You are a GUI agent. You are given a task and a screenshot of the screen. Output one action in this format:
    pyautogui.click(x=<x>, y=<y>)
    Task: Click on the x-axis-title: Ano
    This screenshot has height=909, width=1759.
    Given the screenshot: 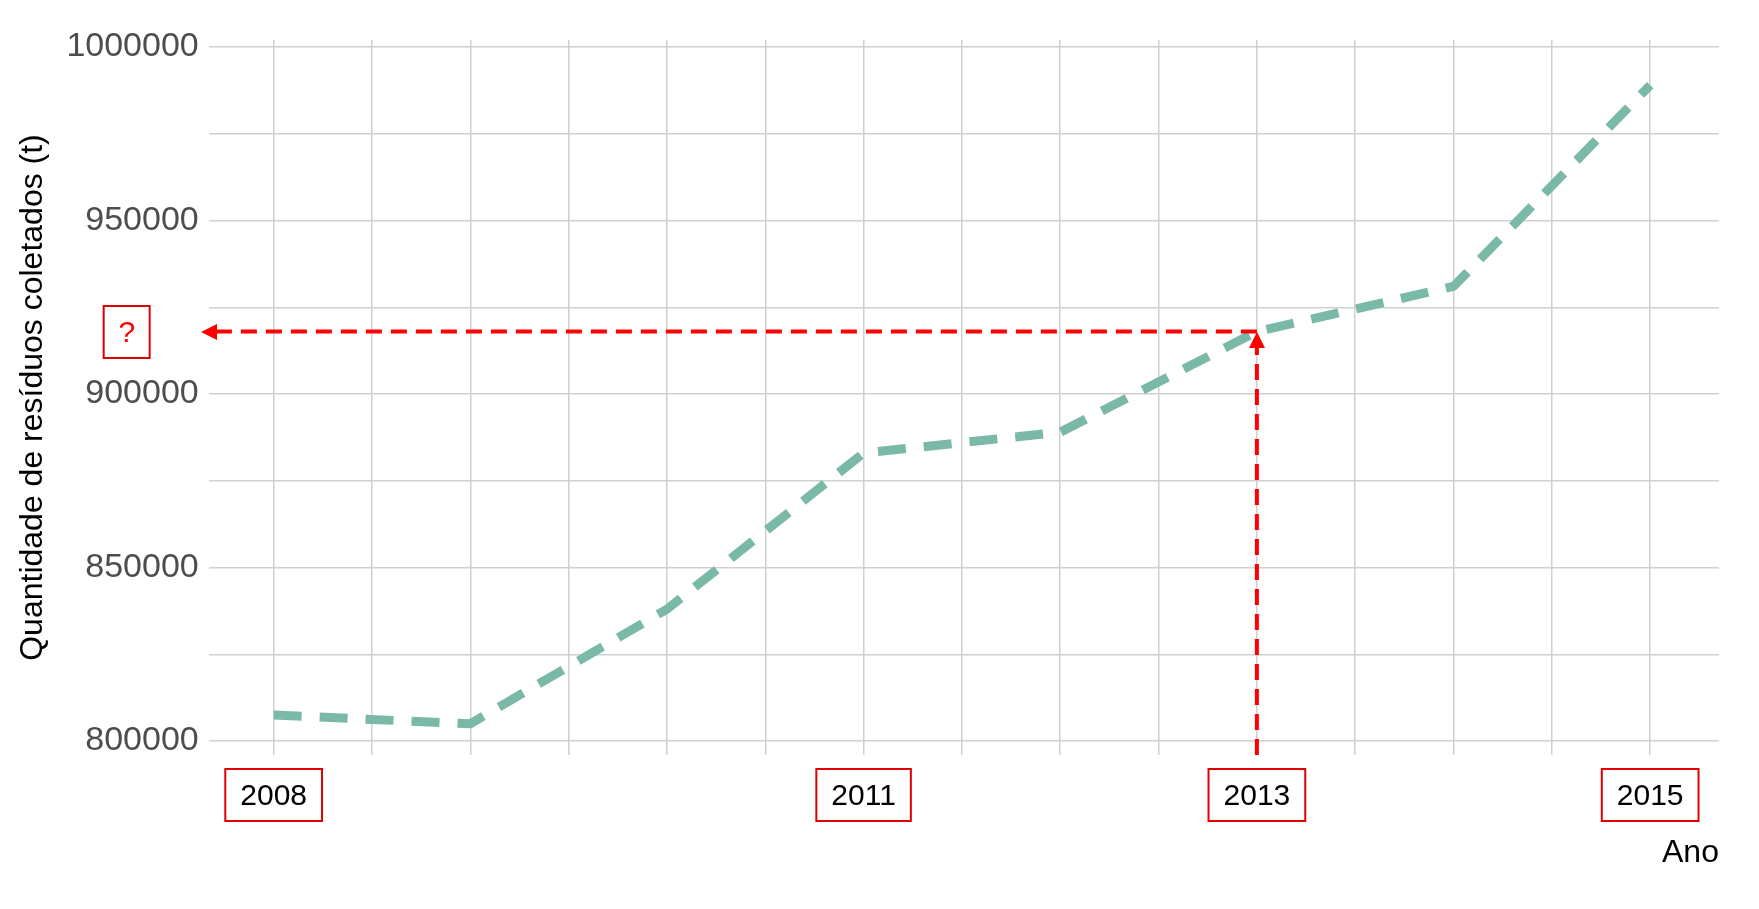 What is the action you would take?
    pyautogui.click(x=1690, y=851)
    